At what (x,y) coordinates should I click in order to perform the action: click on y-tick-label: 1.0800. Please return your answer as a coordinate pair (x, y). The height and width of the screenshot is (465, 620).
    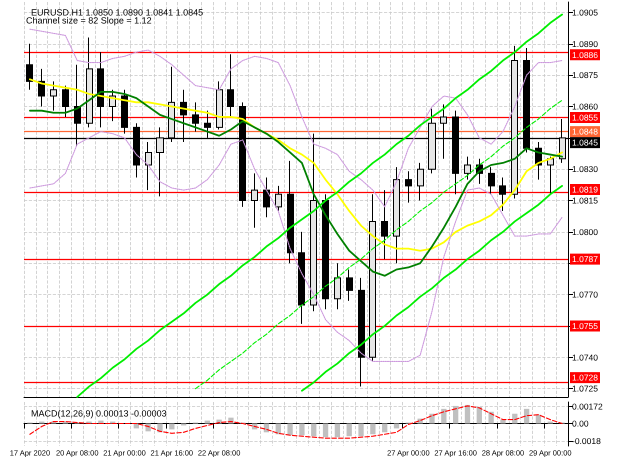
    Looking at the image, I should click on (585, 231).